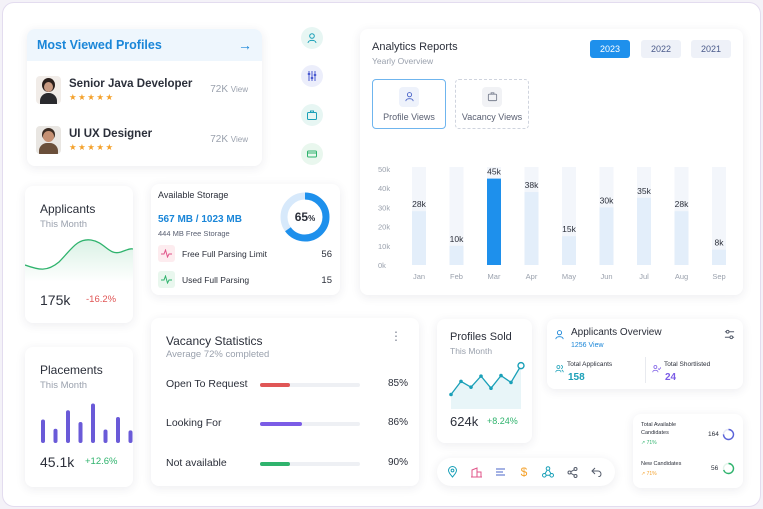  Describe the element at coordinates (397, 383) in the screenshot. I see `vacancy-row-percent: 85%` at that location.